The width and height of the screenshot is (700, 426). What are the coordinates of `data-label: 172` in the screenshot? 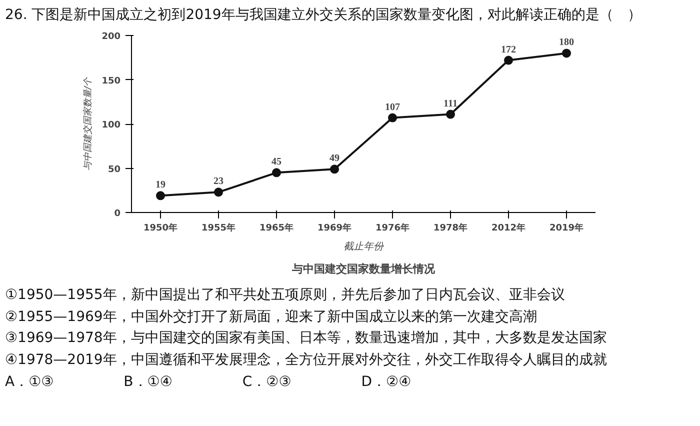 It's located at (508, 50).